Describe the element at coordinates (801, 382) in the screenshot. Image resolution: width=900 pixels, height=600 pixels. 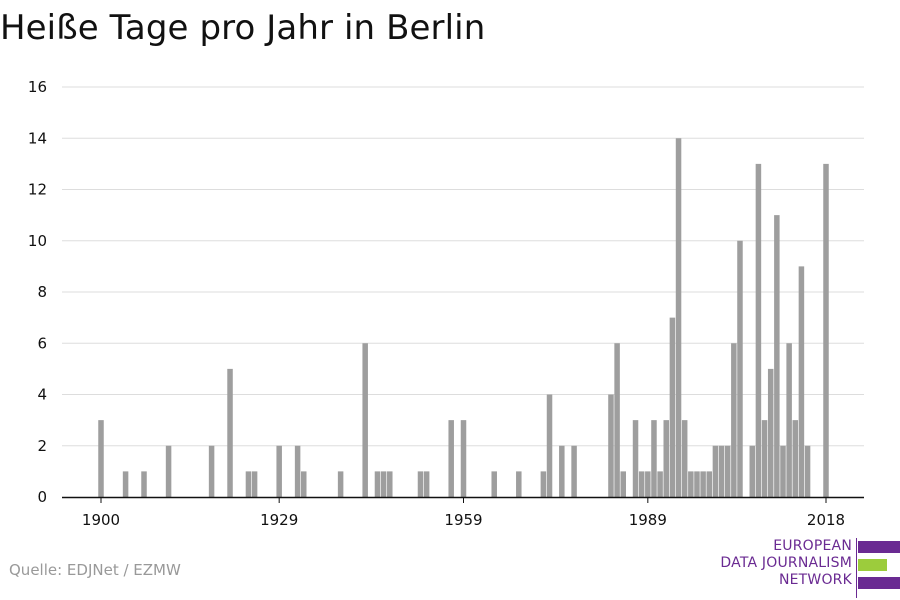
I see `bar-2014` at that location.